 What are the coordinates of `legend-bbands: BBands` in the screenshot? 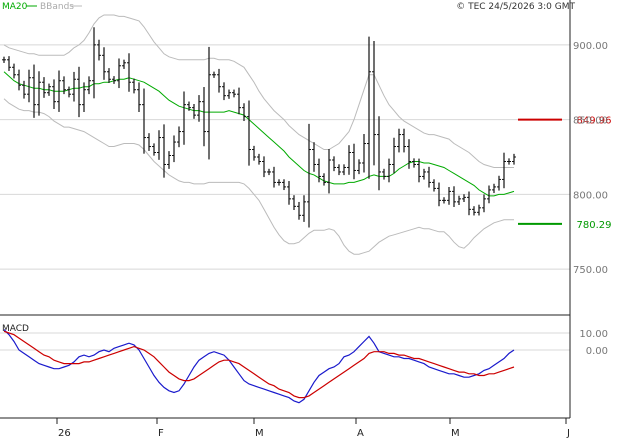 It's located at (57, 7).